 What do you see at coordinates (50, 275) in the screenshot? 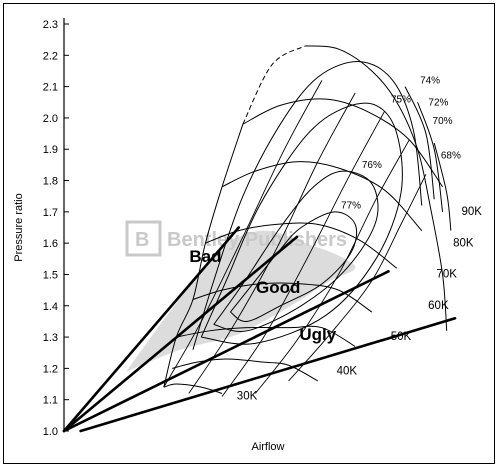
I see `y-tick-label: 1.5` at bounding box center [50, 275].